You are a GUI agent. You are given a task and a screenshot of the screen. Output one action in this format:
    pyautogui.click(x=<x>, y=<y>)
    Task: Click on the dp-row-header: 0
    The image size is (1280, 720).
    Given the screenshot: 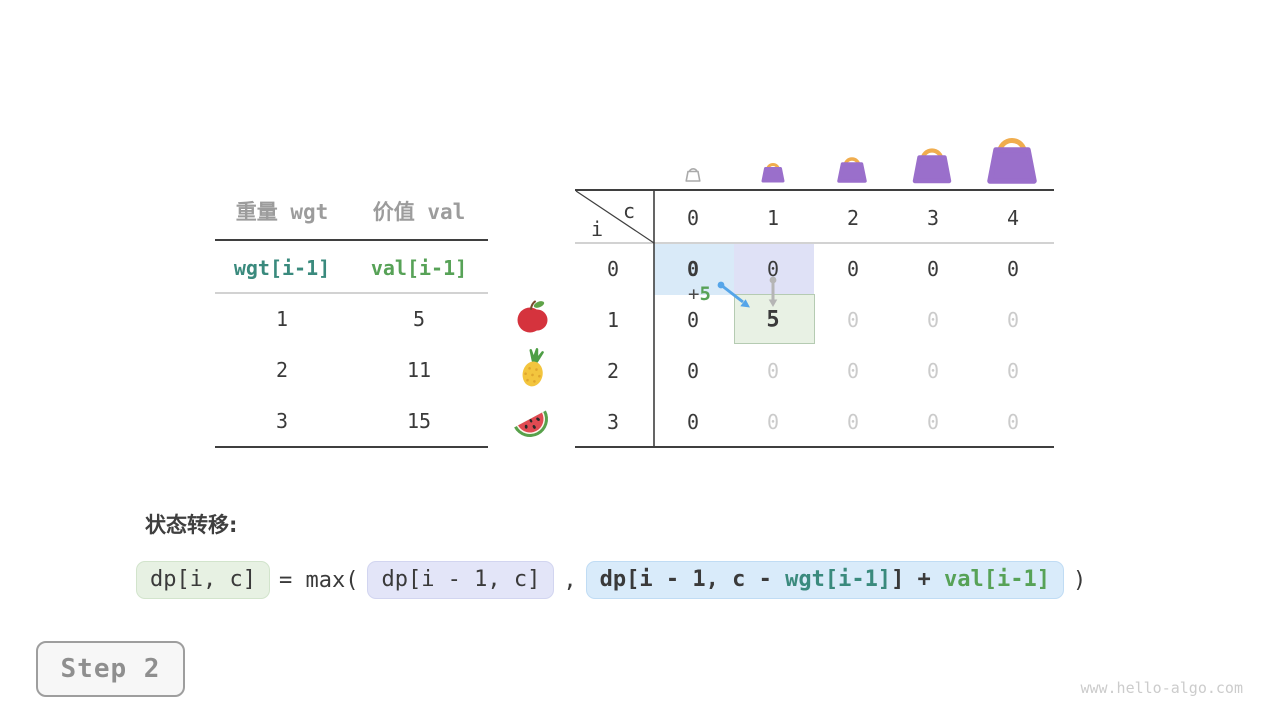 What is the action you would take?
    pyautogui.click(x=613, y=269)
    